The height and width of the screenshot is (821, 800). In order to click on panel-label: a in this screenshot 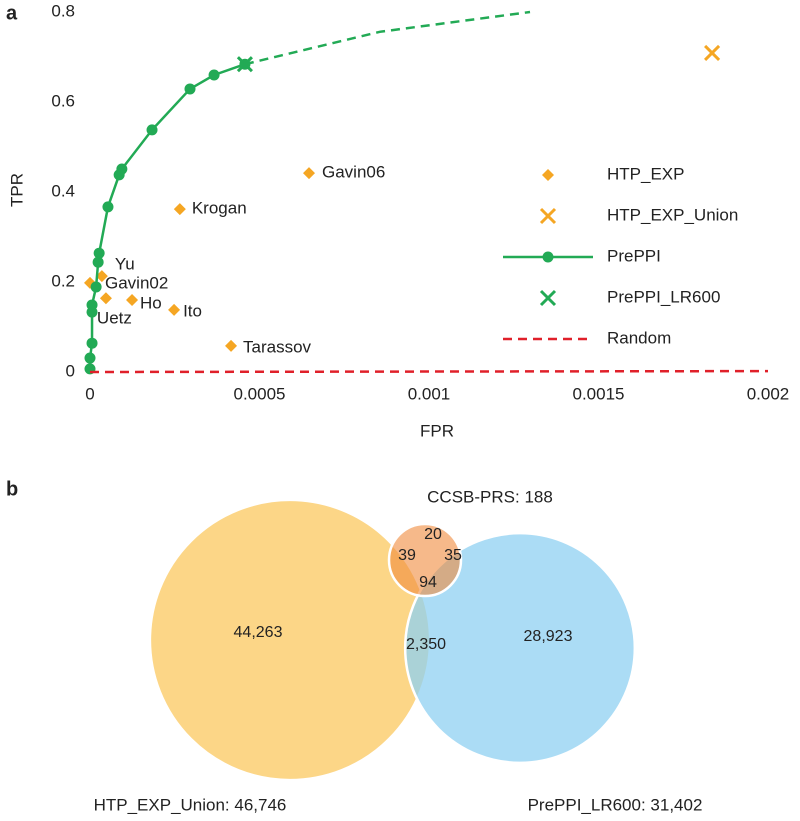, I will do `click(12, 13)`.